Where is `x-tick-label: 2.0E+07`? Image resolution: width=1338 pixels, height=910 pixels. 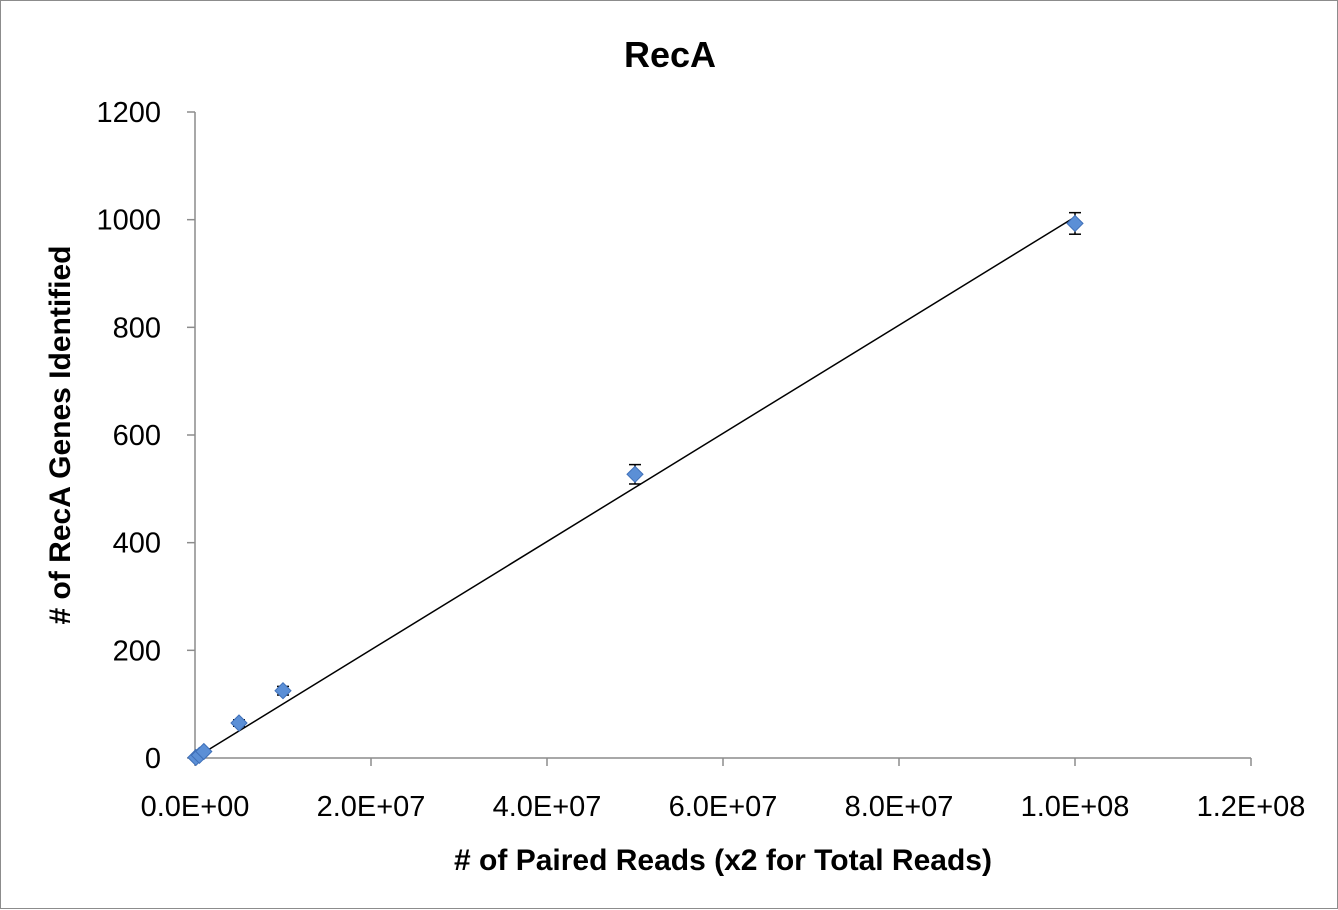
x-tick-label: 2.0E+07 is located at coordinates (371, 807).